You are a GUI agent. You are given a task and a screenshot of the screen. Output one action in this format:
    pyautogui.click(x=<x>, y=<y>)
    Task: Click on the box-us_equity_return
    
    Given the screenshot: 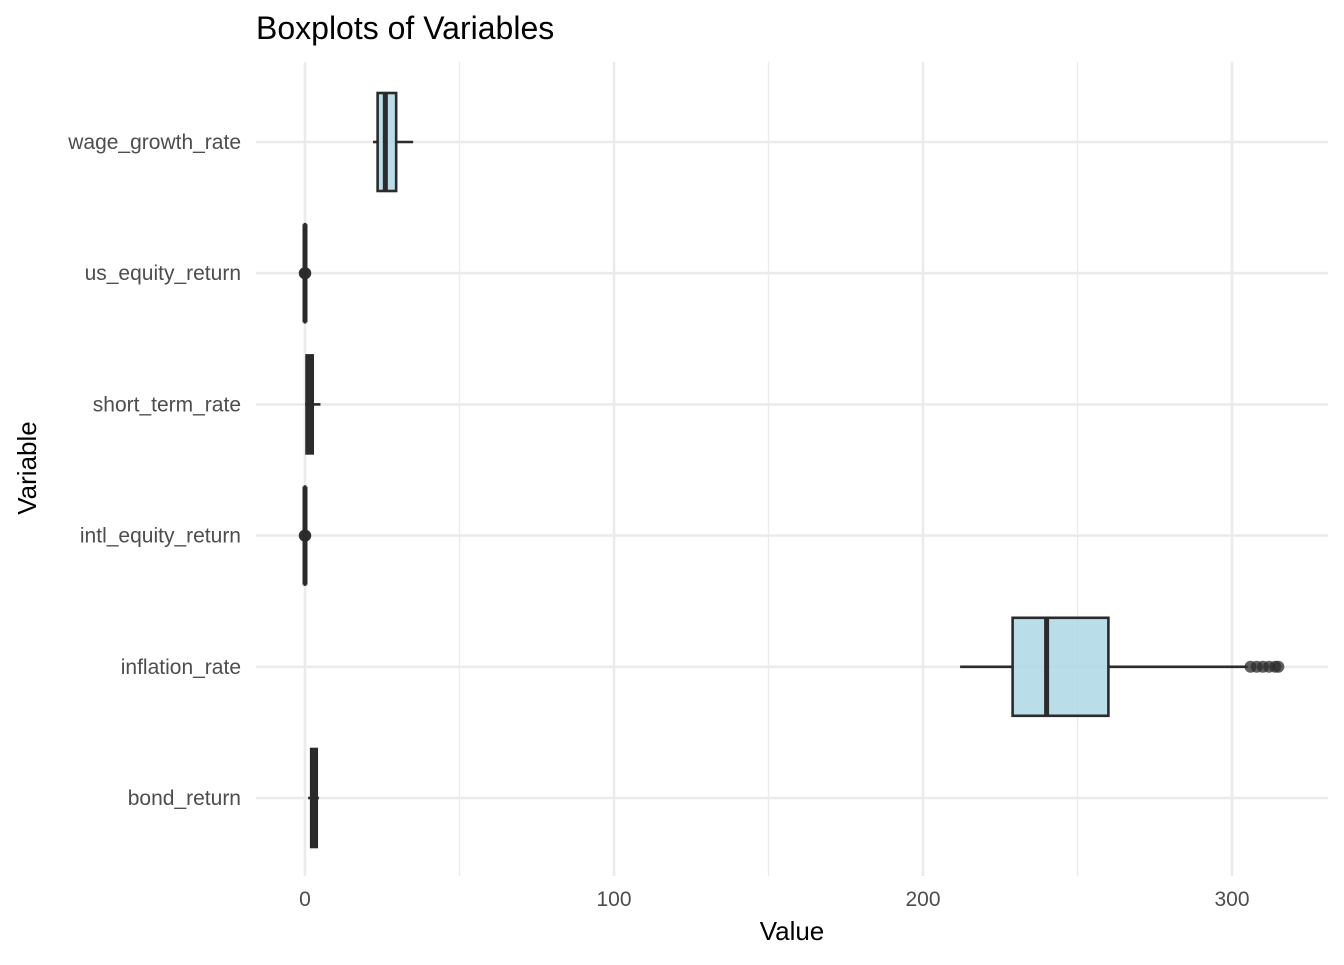 What is the action you would take?
    pyautogui.click(x=305, y=273)
    